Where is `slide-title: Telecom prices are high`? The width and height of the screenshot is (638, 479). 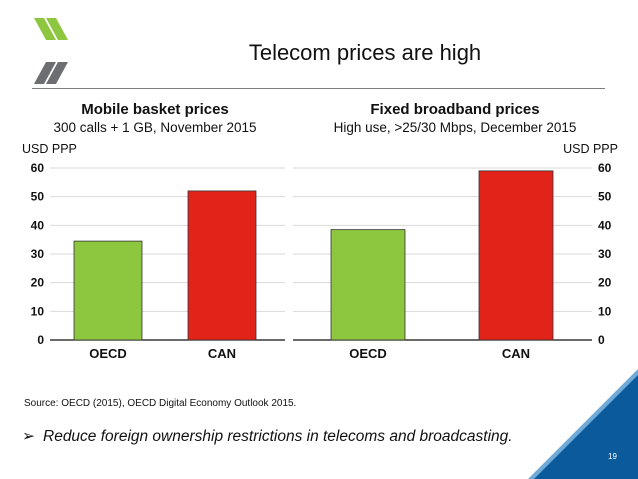 slide-title: Telecom prices are high is located at coordinates (365, 52).